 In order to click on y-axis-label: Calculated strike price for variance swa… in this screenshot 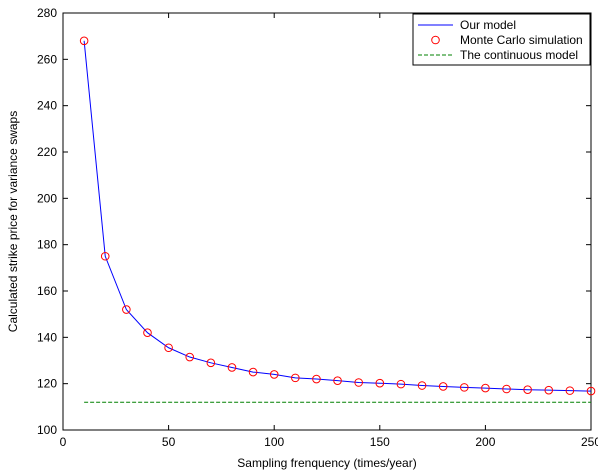, I will do `click(13, 221)`.